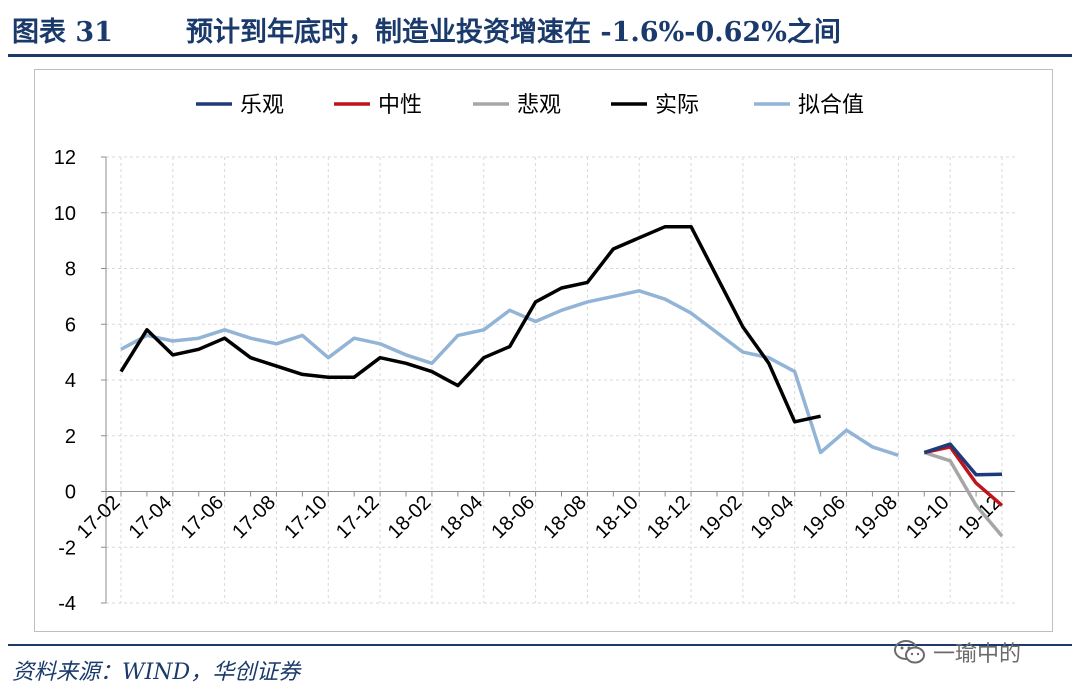 The width and height of the screenshot is (1080, 699). What do you see at coordinates (70, 270) in the screenshot?
I see `y-tick-label: 8` at bounding box center [70, 270].